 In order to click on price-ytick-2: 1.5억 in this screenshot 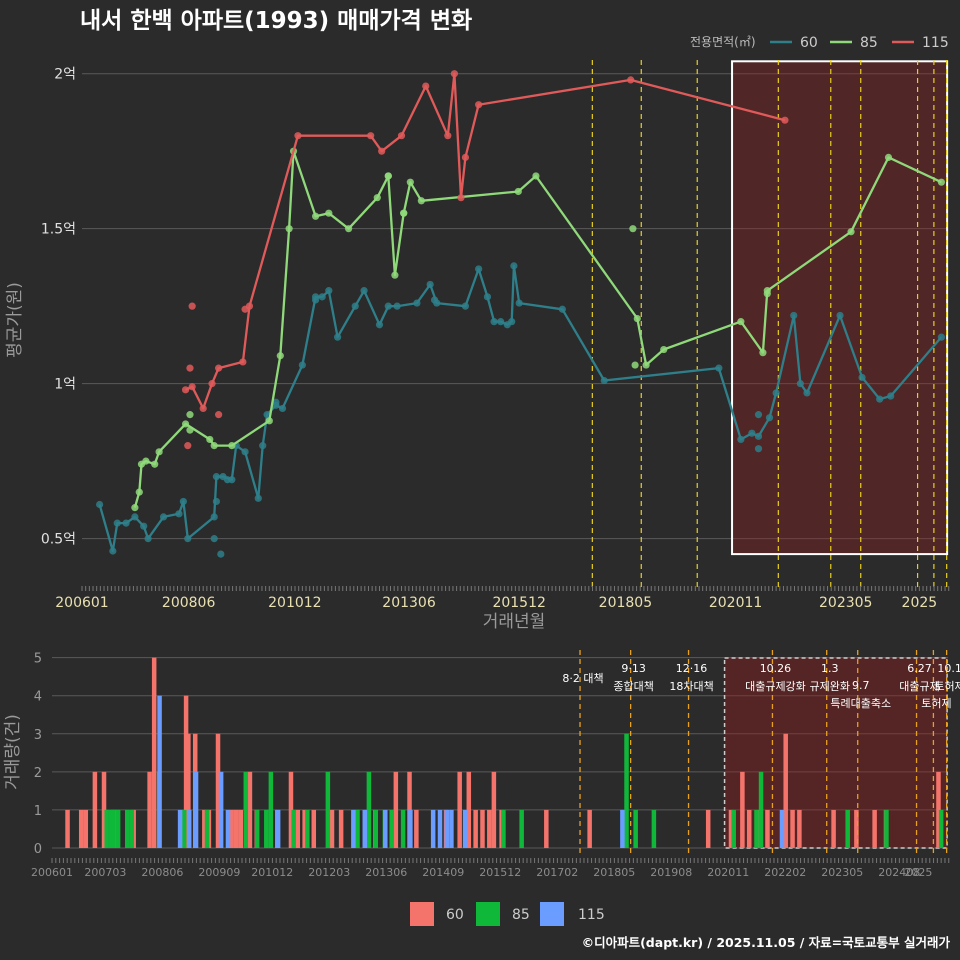, I will do `click(58, 230)`.